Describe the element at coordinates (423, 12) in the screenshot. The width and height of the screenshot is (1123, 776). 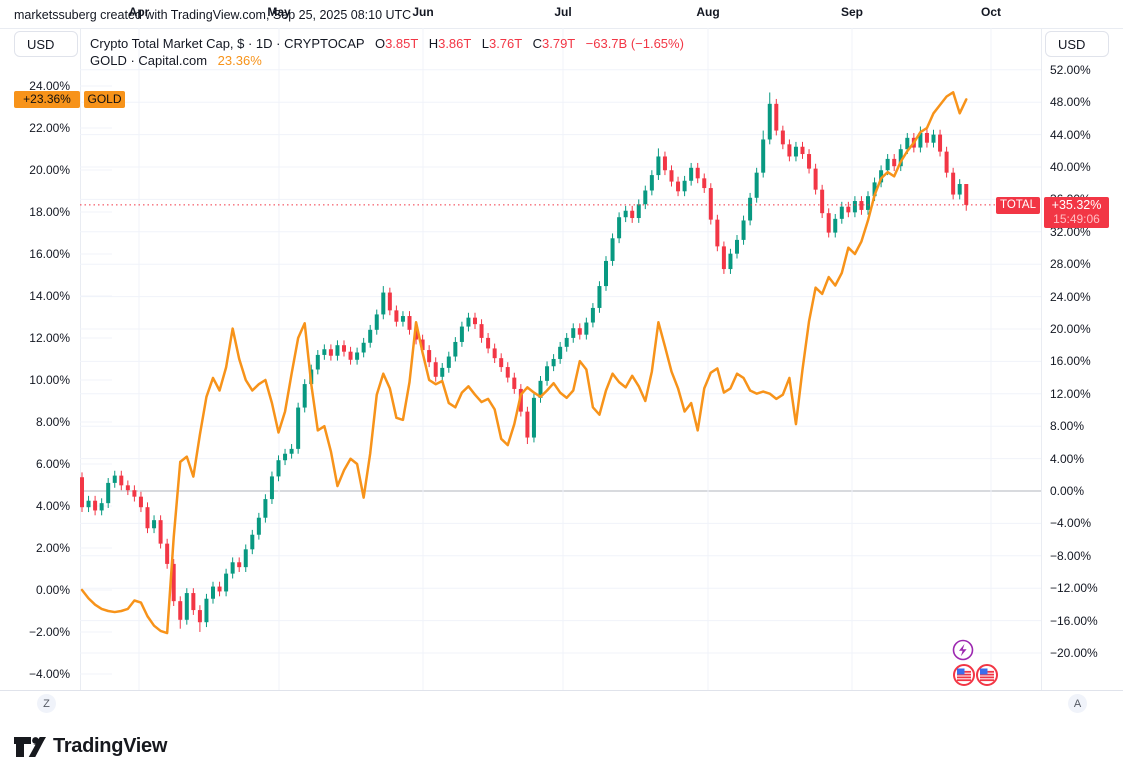
I see `time-axis-label-jun: Jun` at that location.